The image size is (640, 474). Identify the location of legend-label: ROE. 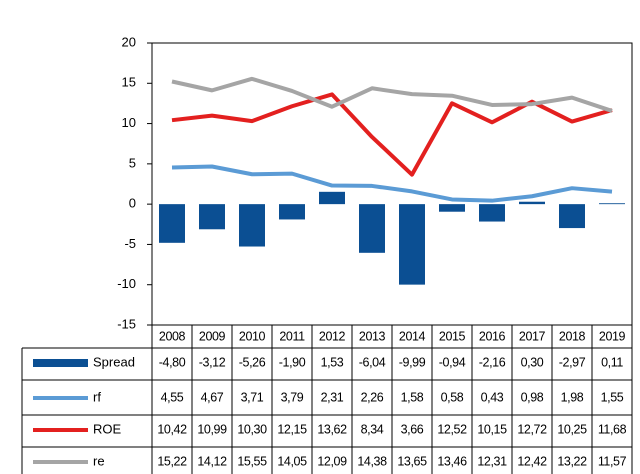
(107, 428).